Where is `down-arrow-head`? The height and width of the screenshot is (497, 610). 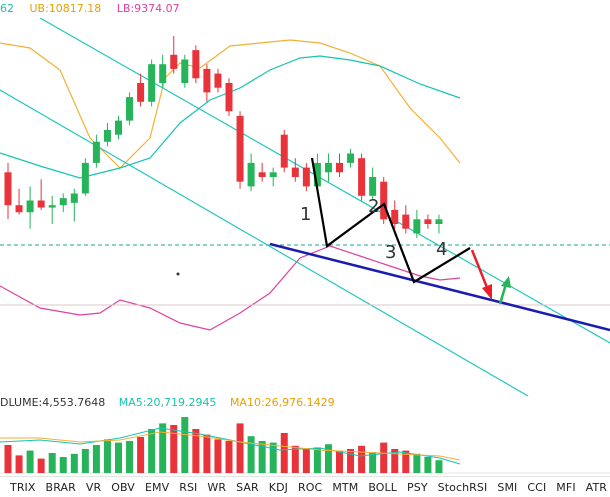 down-arrow-head is located at coordinates (487, 292).